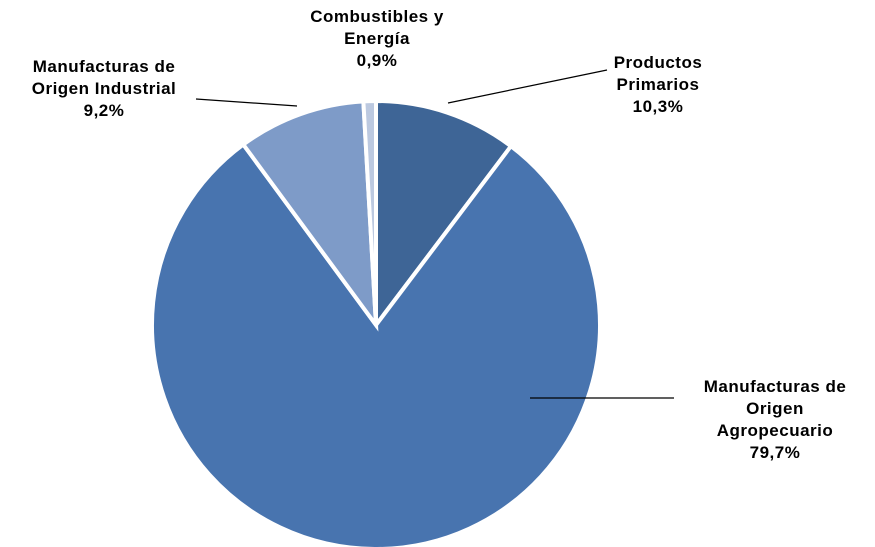  I want to click on slice-label-text: Productos, so click(658, 62).